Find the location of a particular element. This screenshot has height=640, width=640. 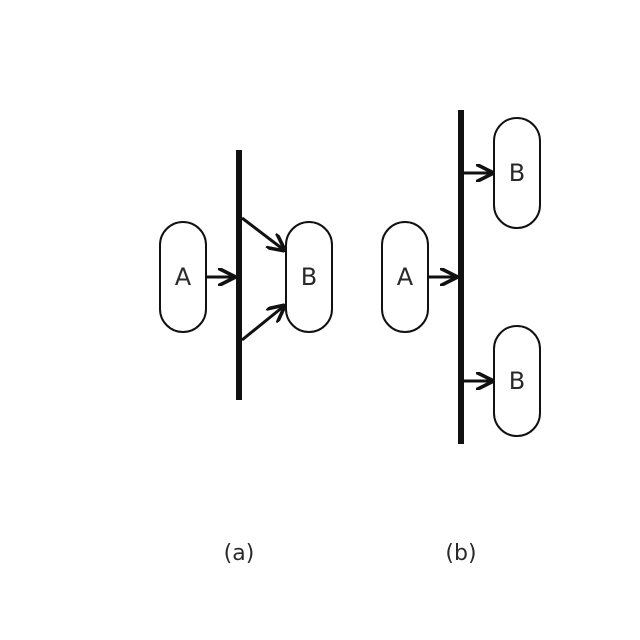

caption-a: (a) is located at coordinates (239, 553).